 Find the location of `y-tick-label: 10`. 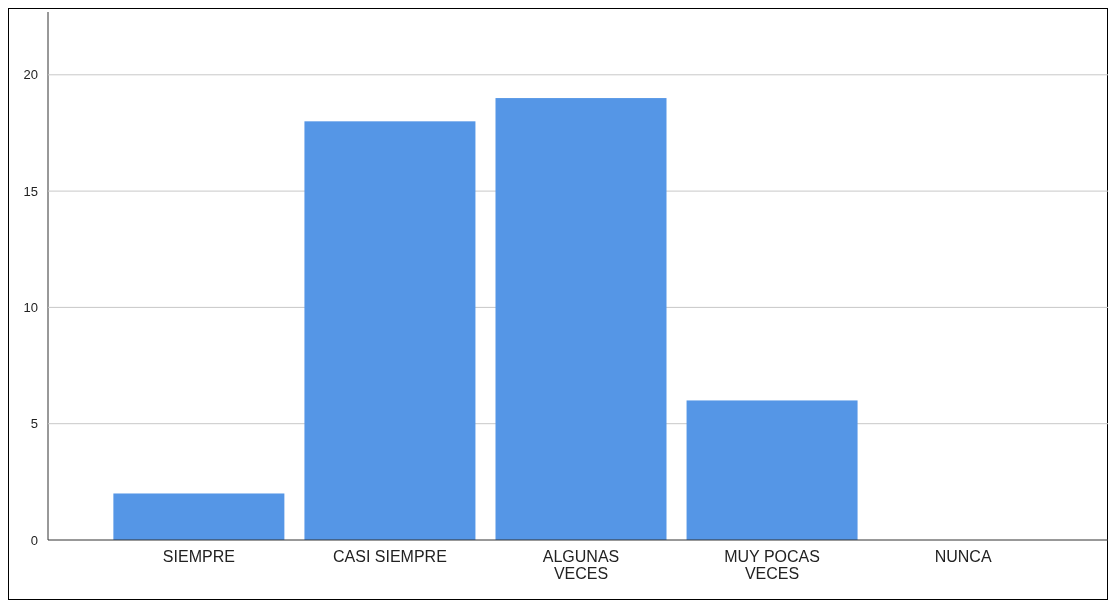

y-tick-label: 10 is located at coordinates (30, 307).